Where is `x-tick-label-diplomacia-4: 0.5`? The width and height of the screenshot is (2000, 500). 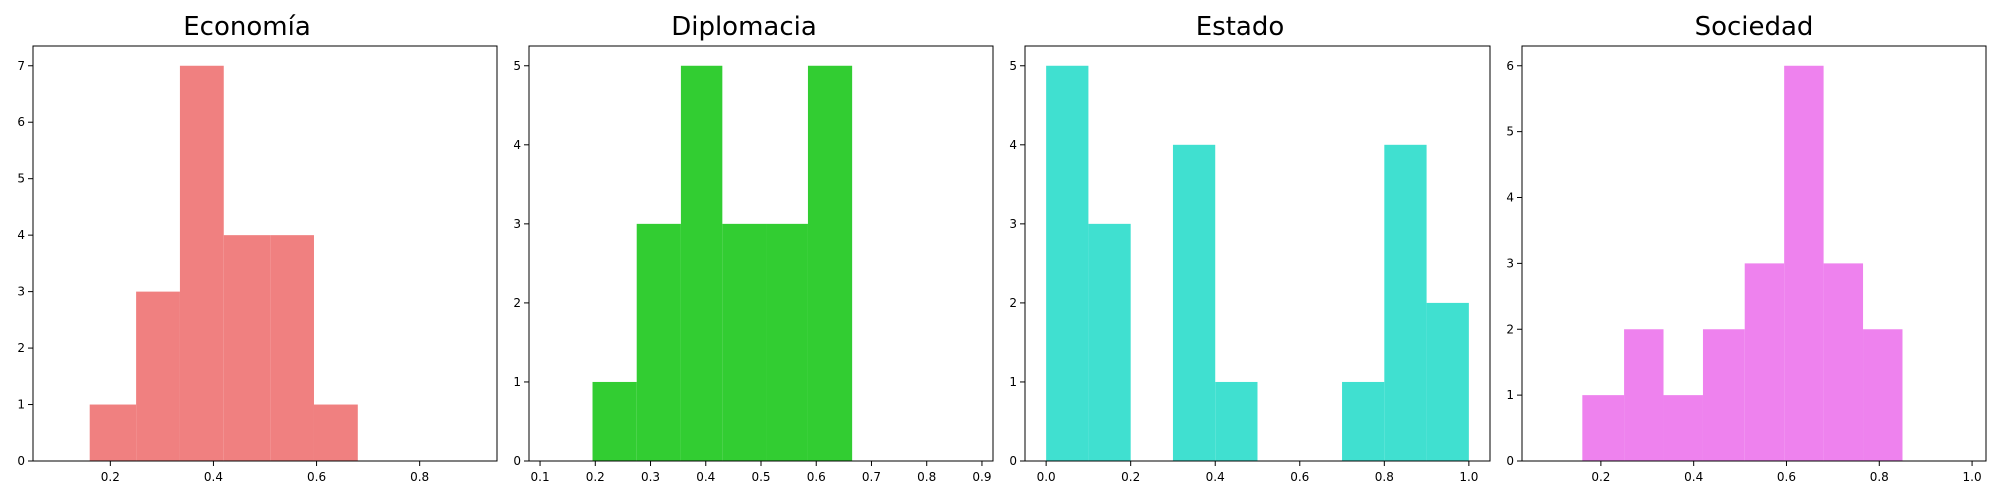
x-tick-label-diplomacia-4: 0.5 is located at coordinates (760, 477).